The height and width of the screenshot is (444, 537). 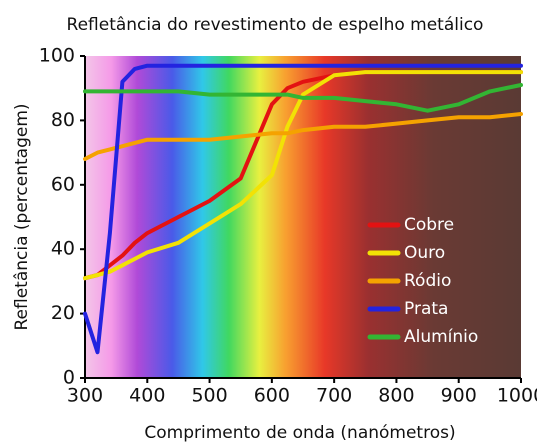 What do you see at coordinates (63, 184) in the screenshot?
I see `y-tick-label: 60` at bounding box center [63, 184].